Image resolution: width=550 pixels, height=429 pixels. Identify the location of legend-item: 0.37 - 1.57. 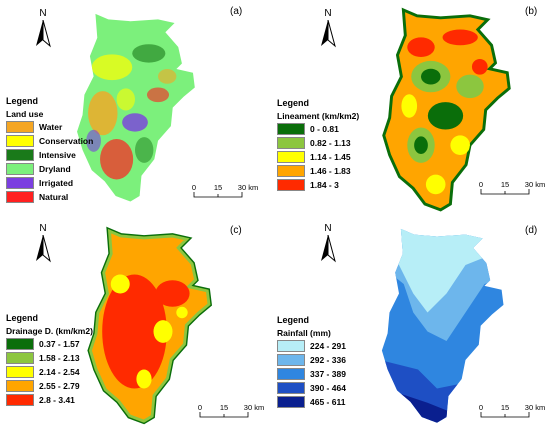
(49, 344).